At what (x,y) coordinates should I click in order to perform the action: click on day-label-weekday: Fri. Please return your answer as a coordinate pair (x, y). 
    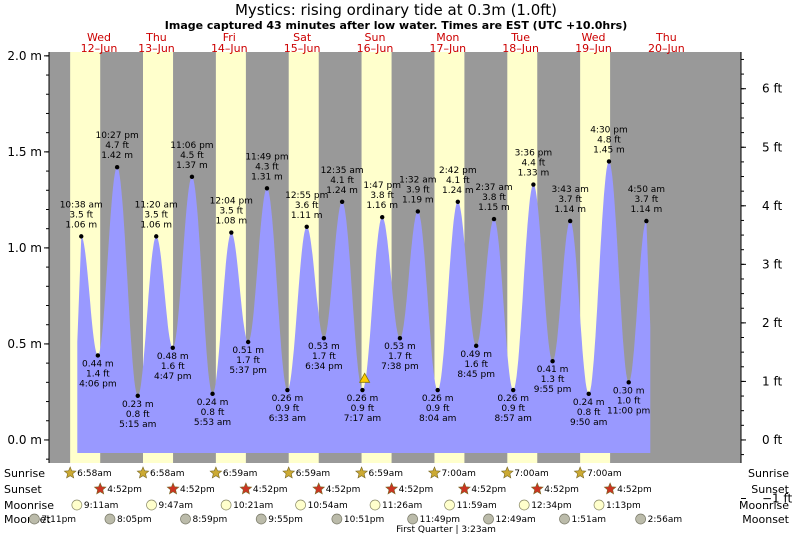
    Looking at the image, I should click on (229, 37).